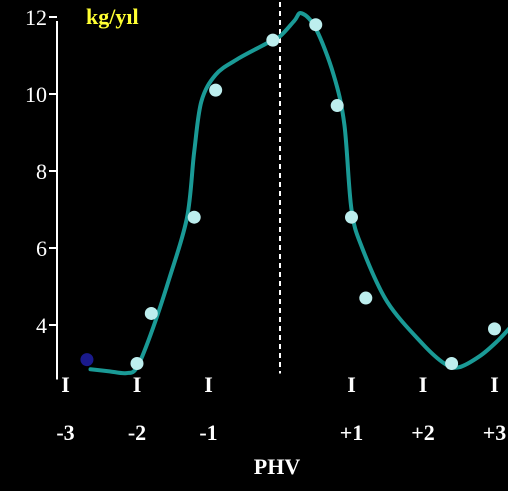  I want to click on x-tick-label: +2, so click(423, 432).